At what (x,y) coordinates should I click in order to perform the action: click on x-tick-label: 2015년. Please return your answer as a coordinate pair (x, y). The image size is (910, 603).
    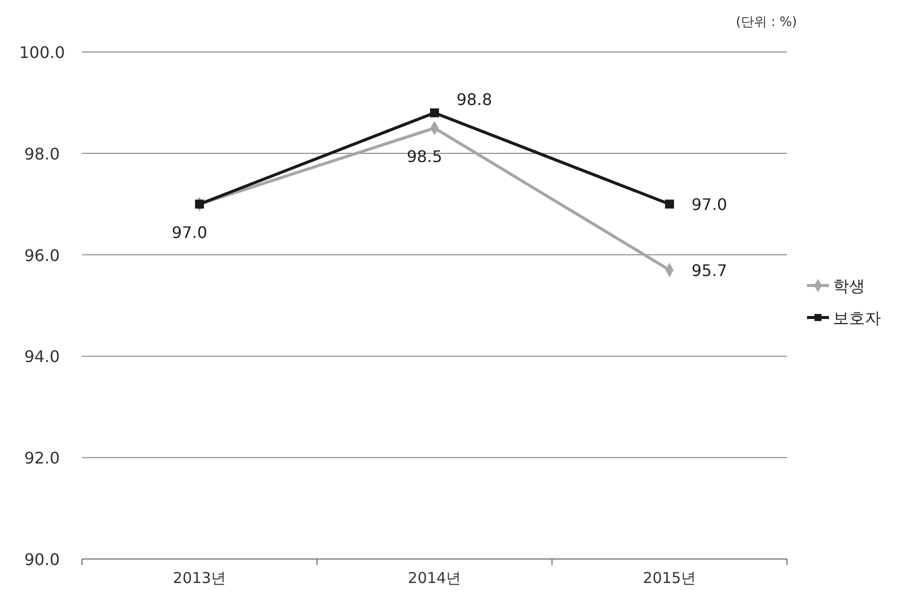
    Looking at the image, I should click on (669, 578).